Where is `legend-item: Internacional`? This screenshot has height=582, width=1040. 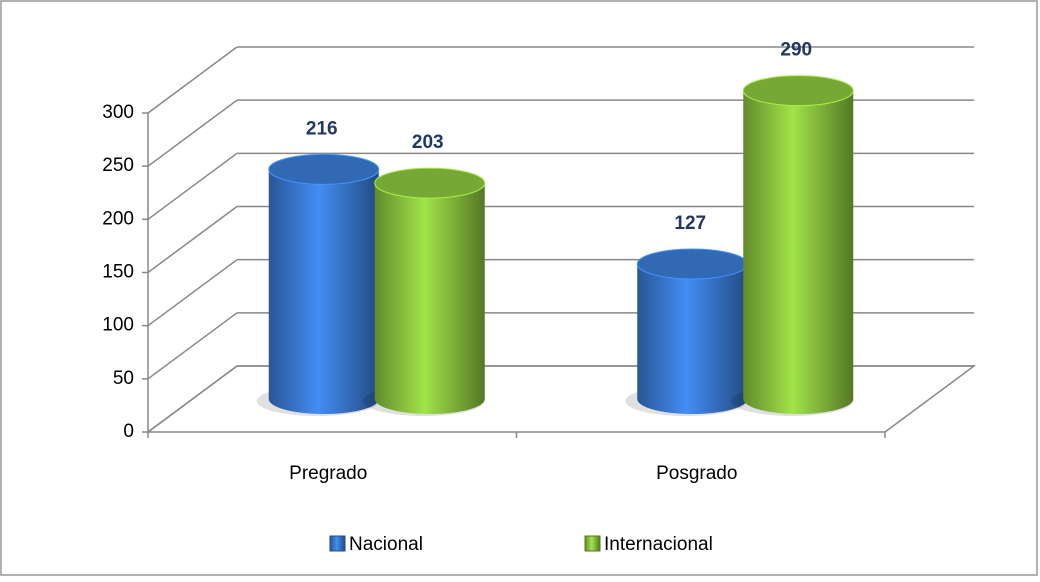
legend-item: Internacional is located at coordinates (648, 544).